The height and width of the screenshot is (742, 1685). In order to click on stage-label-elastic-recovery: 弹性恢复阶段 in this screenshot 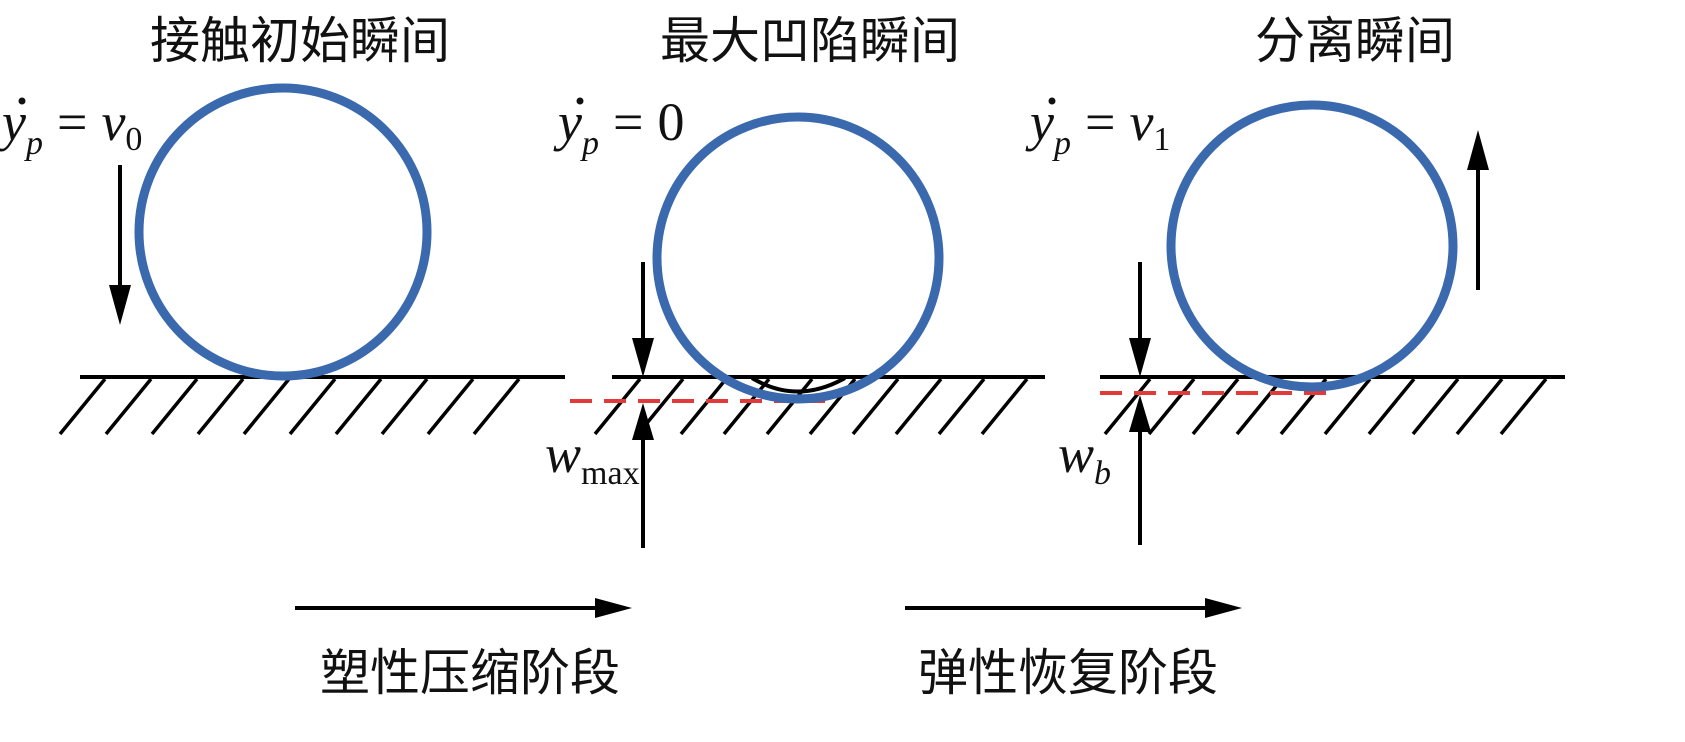, I will do `click(1068, 673)`.